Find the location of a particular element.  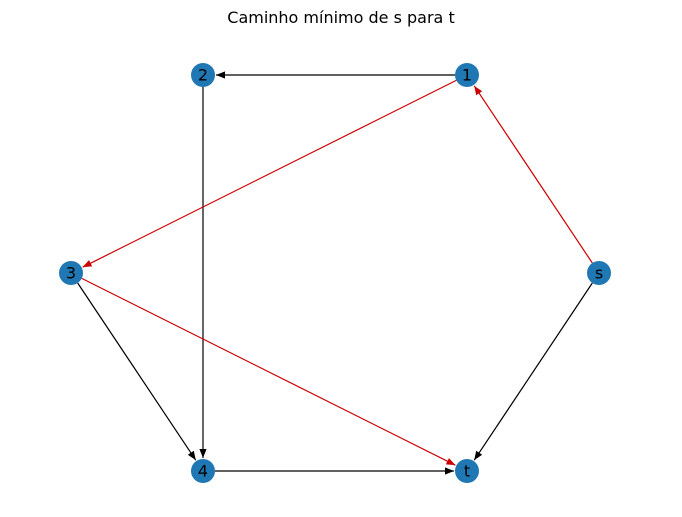

node-label-1: 1 is located at coordinates (467, 75).